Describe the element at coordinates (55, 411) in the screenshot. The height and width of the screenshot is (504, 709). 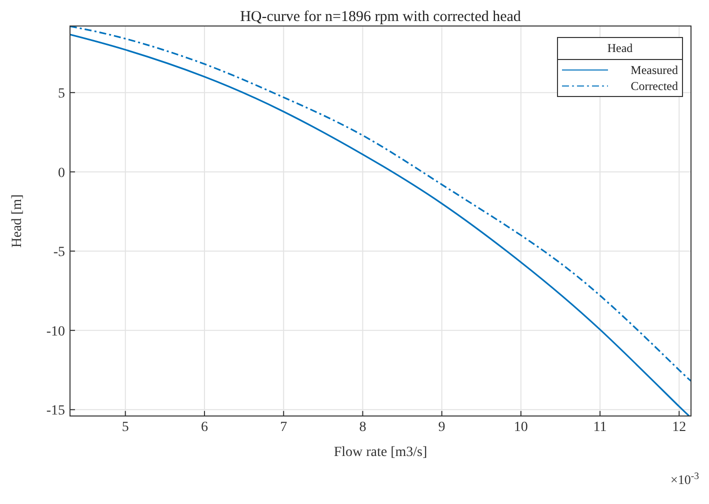
I see `y-tick-label: -15` at that location.